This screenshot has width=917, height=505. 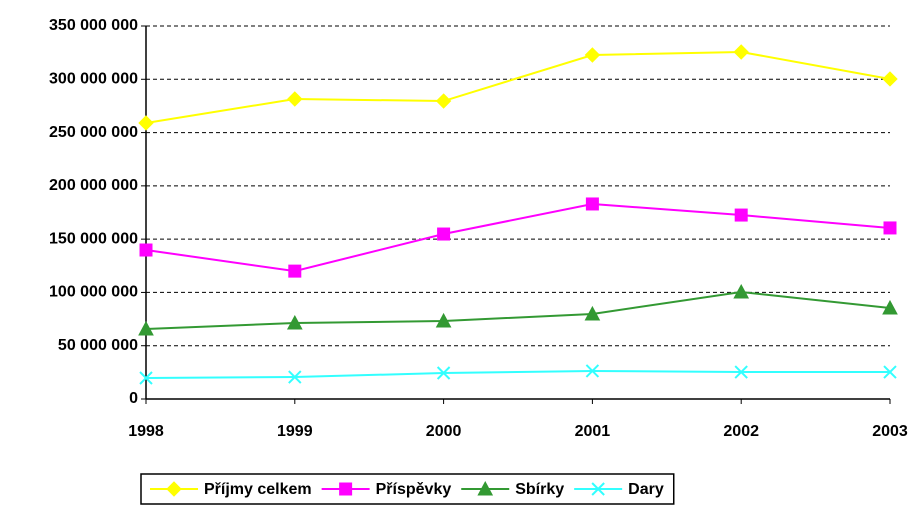 What do you see at coordinates (295, 431) in the screenshot?
I see `x-tick-label: 1999` at bounding box center [295, 431].